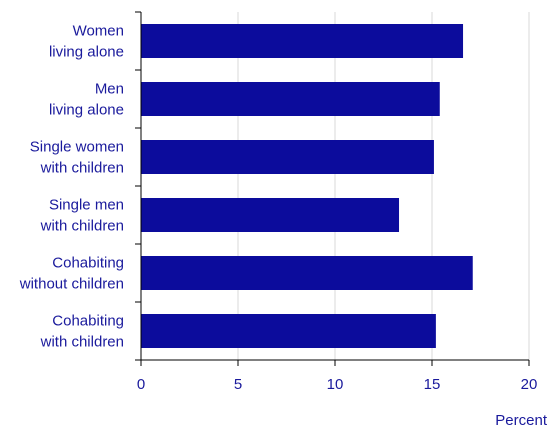 Image resolution: width=553 pixels, height=436 pixels. I want to click on category-label: Cohabiting without children, so click(71, 274).